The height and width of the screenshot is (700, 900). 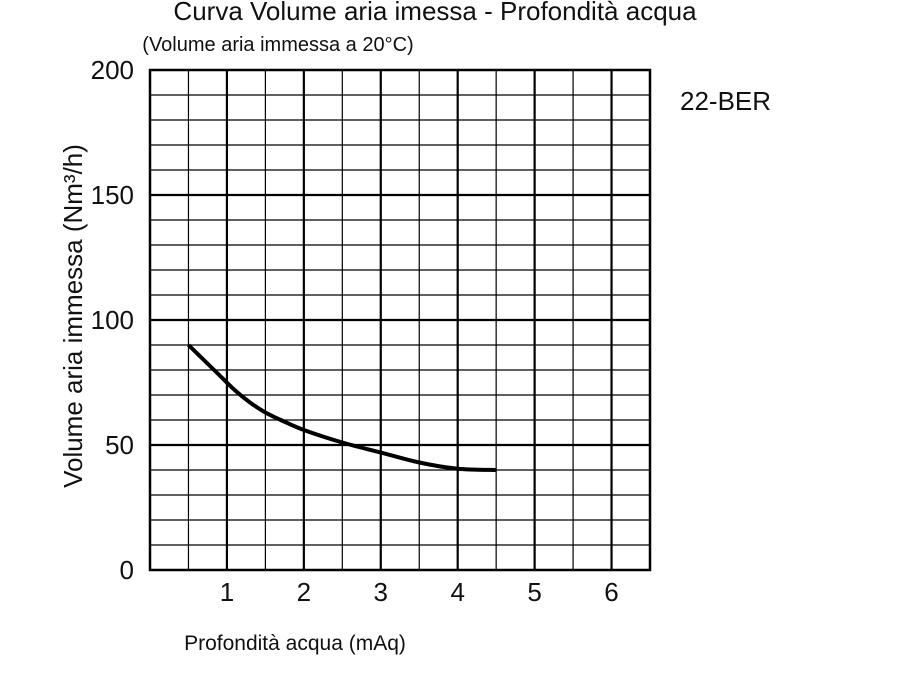 What do you see at coordinates (227, 592) in the screenshot?
I see `x-tick-label: 1` at bounding box center [227, 592].